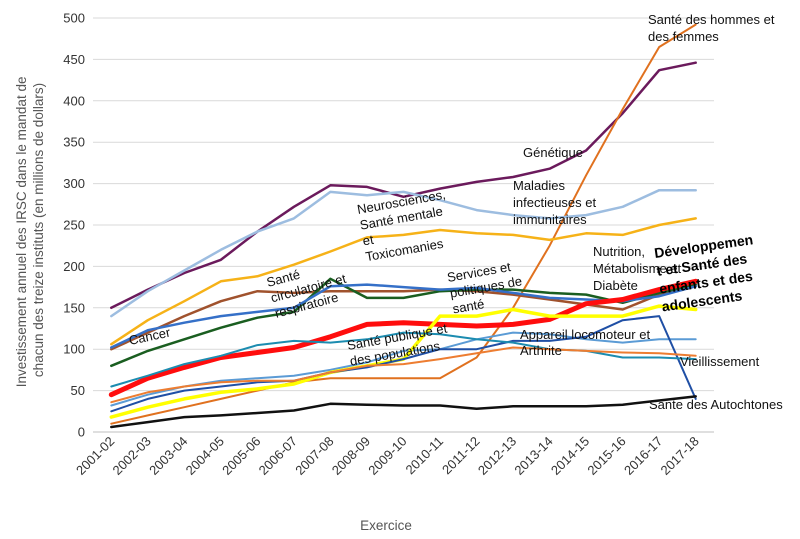 Image resolution: width=800 pixels, height=539 pixels. Describe the element at coordinates (351, 456) in the screenshot. I see `x-tick-label: 2008-09` at that location.